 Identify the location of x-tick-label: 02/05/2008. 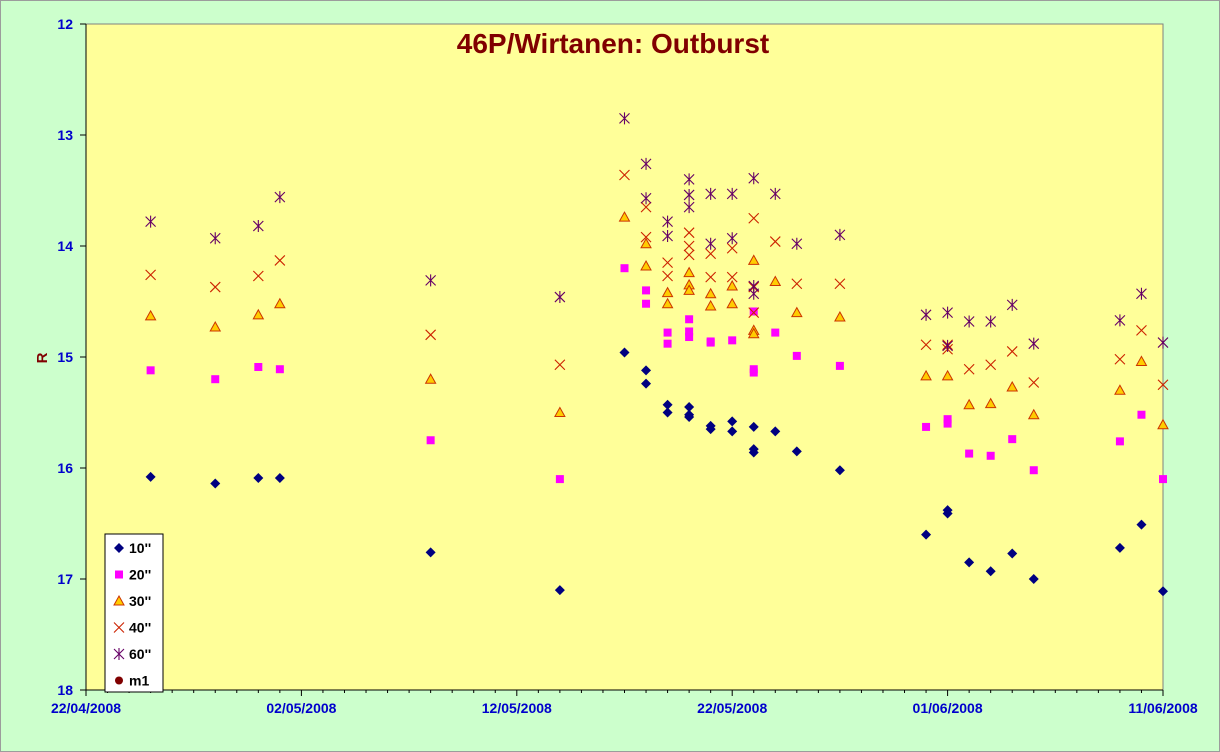
(301, 708).